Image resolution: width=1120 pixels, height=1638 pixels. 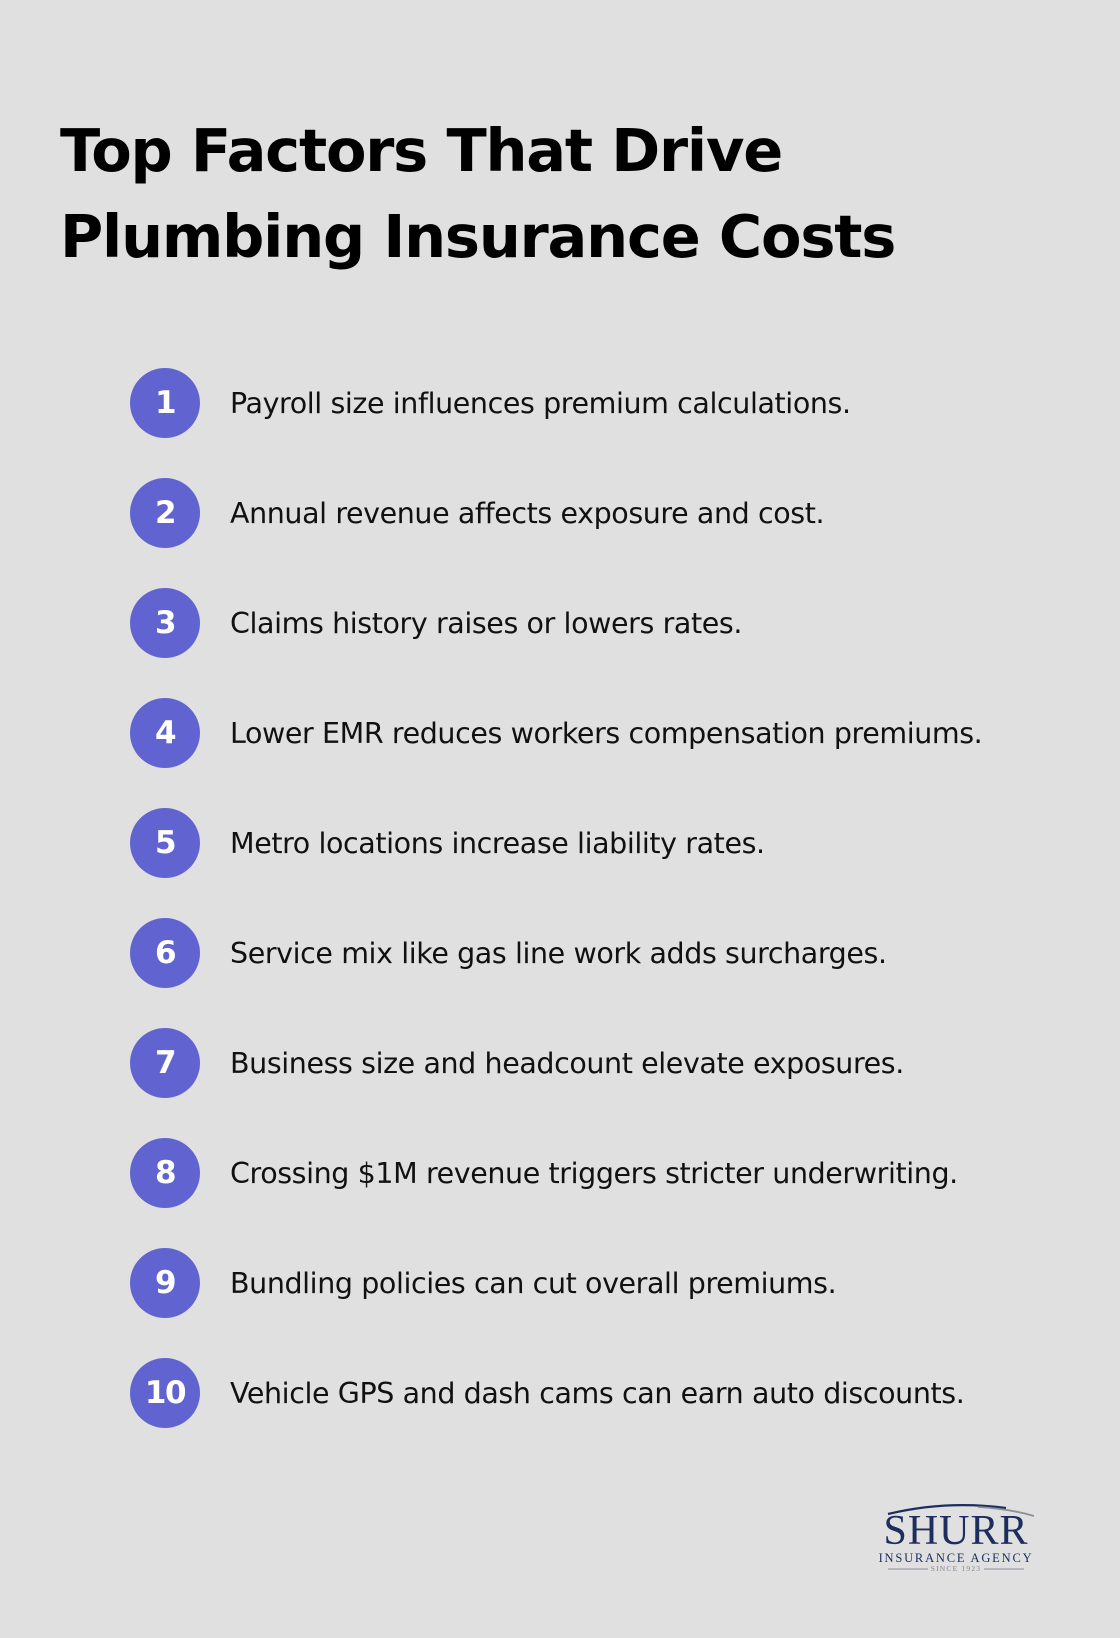 What do you see at coordinates (165, 1173) in the screenshot?
I see `number-badge: 8` at bounding box center [165, 1173].